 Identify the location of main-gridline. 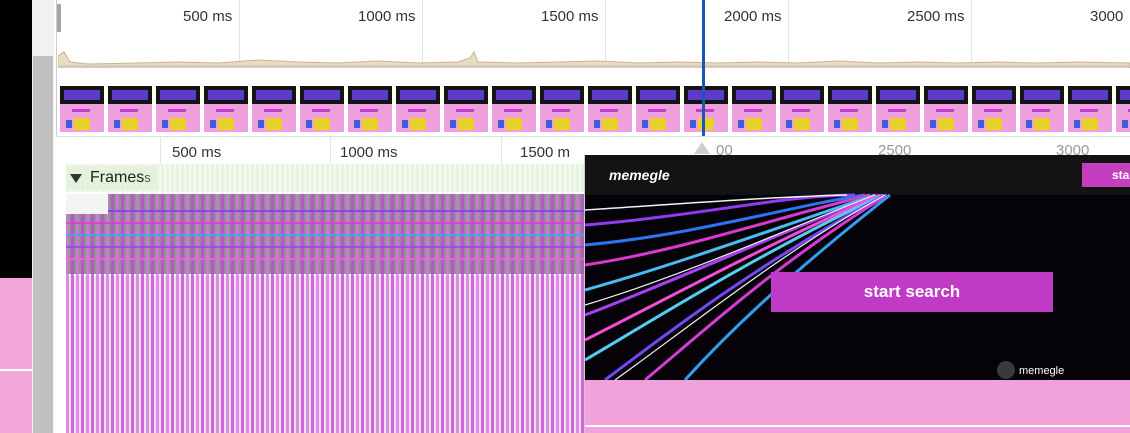
(160, 150).